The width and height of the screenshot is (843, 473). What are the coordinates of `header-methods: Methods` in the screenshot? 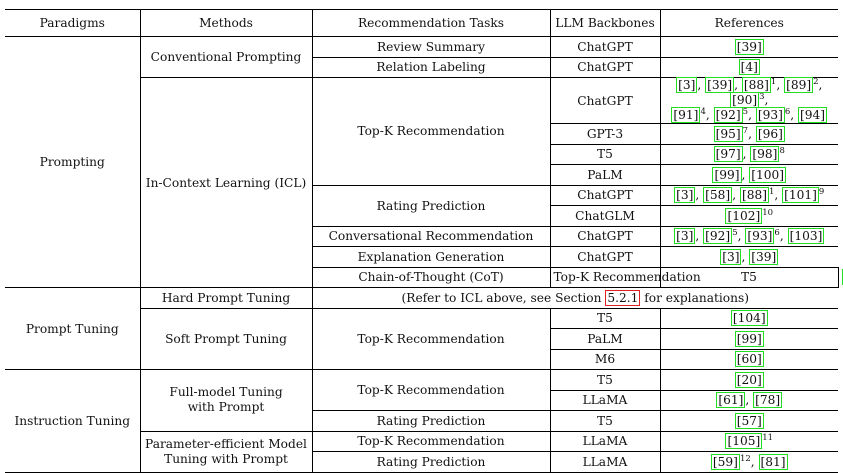 It's located at (226, 23).